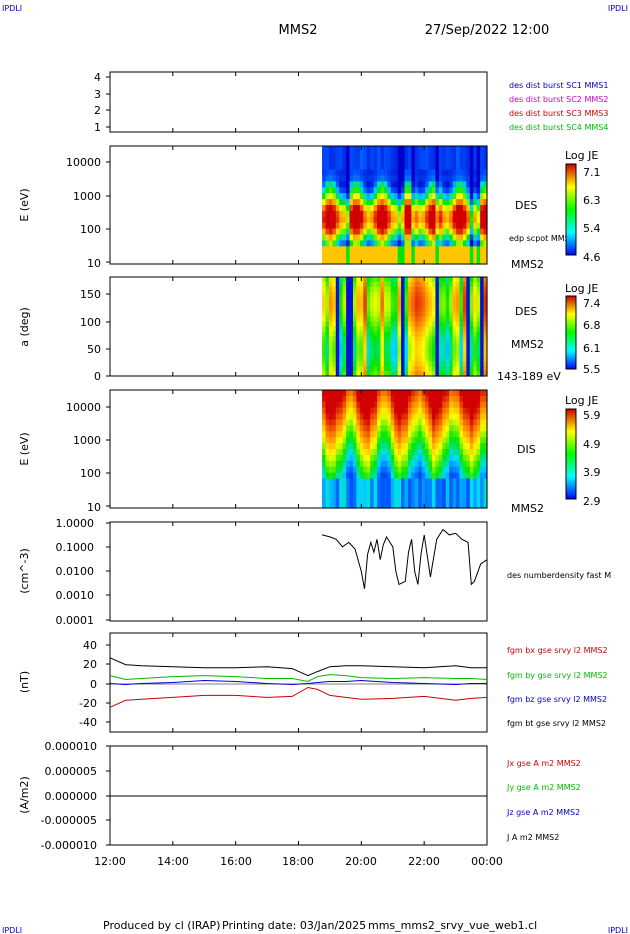 This screenshot has width=630, height=934. I want to click on colorbar-tick: 6.3, so click(592, 200).